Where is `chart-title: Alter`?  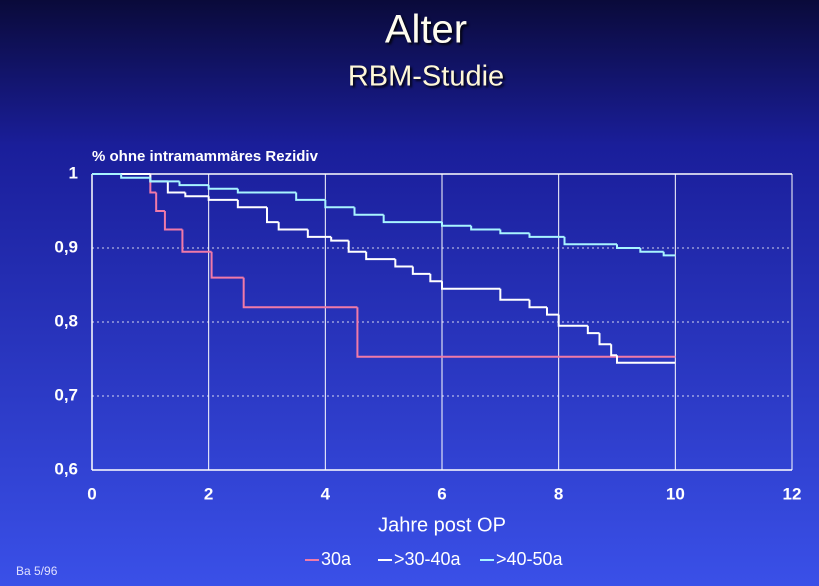 chart-title: Alter is located at coordinates (426, 30).